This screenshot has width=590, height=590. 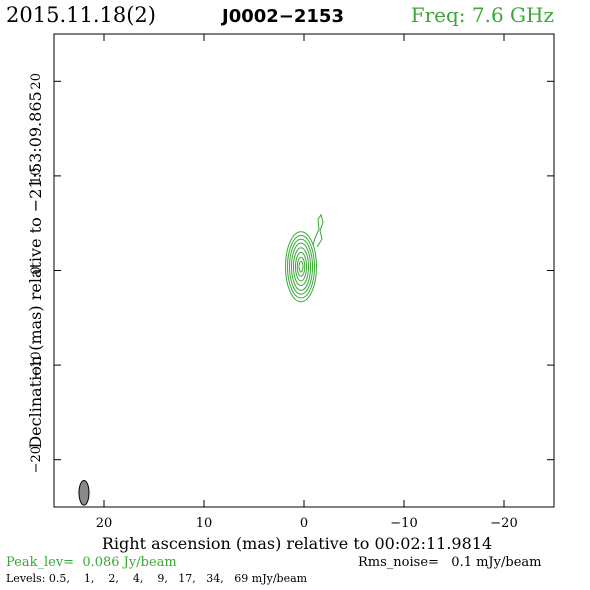 What do you see at coordinates (81, 15) in the screenshot?
I see `header-date: 2015.11.18(2)` at bounding box center [81, 15].